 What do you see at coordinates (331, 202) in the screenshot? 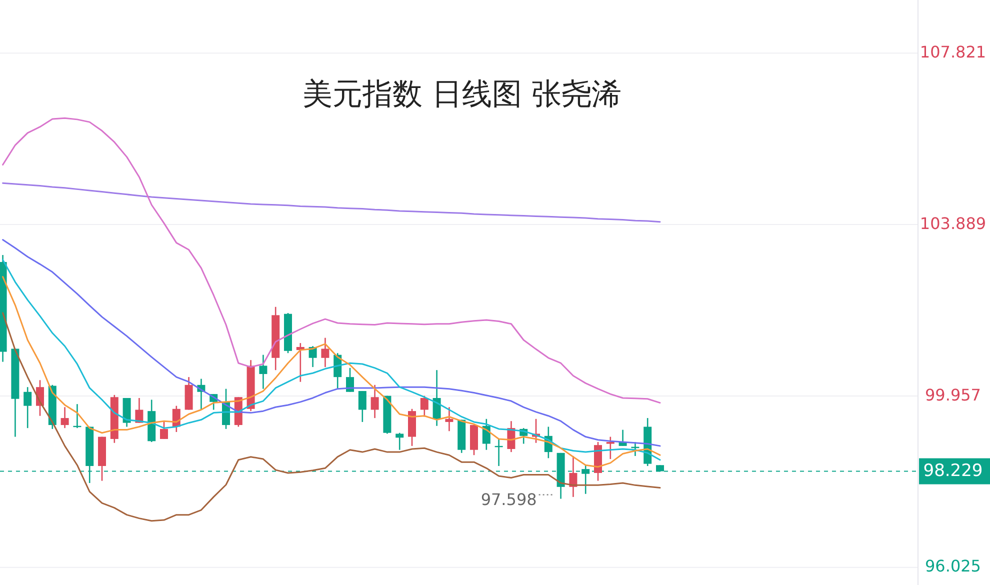
I see `line-series` at bounding box center [331, 202].